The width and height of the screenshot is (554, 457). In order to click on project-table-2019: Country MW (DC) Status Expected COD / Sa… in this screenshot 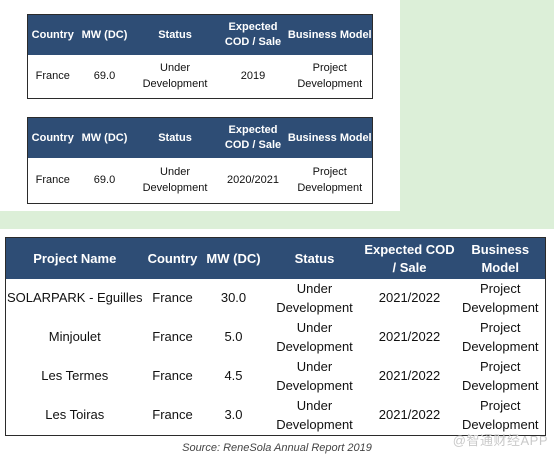, I will do `click(200, 56)`.